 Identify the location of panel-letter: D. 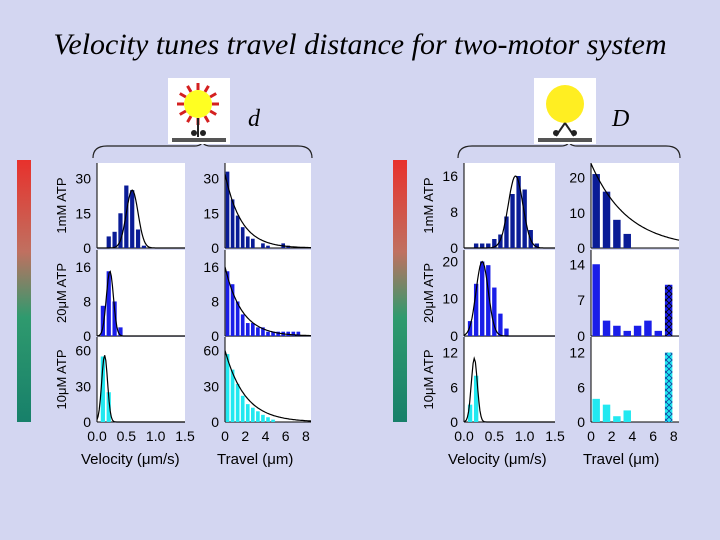
(620, 119).